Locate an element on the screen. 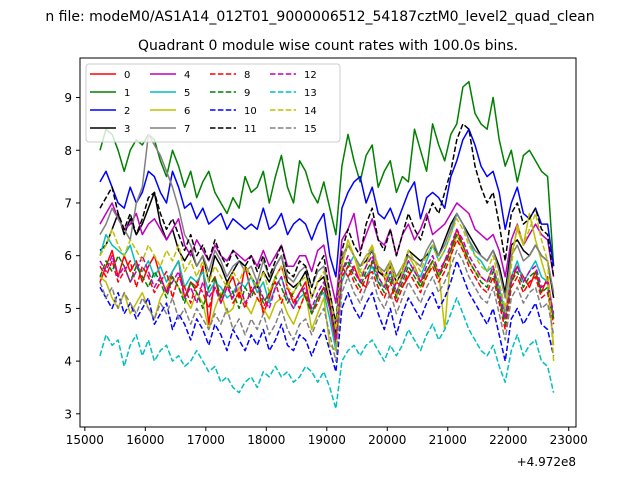  x-tick-label: 17000 is located at coordinates (206, 440).